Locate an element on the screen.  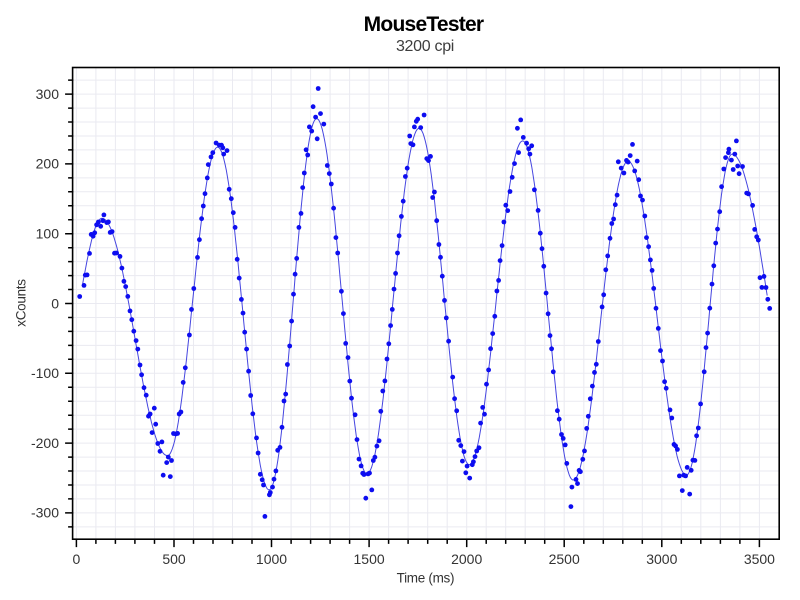
svg-text: xCounts is located at coordinates (21, 303).